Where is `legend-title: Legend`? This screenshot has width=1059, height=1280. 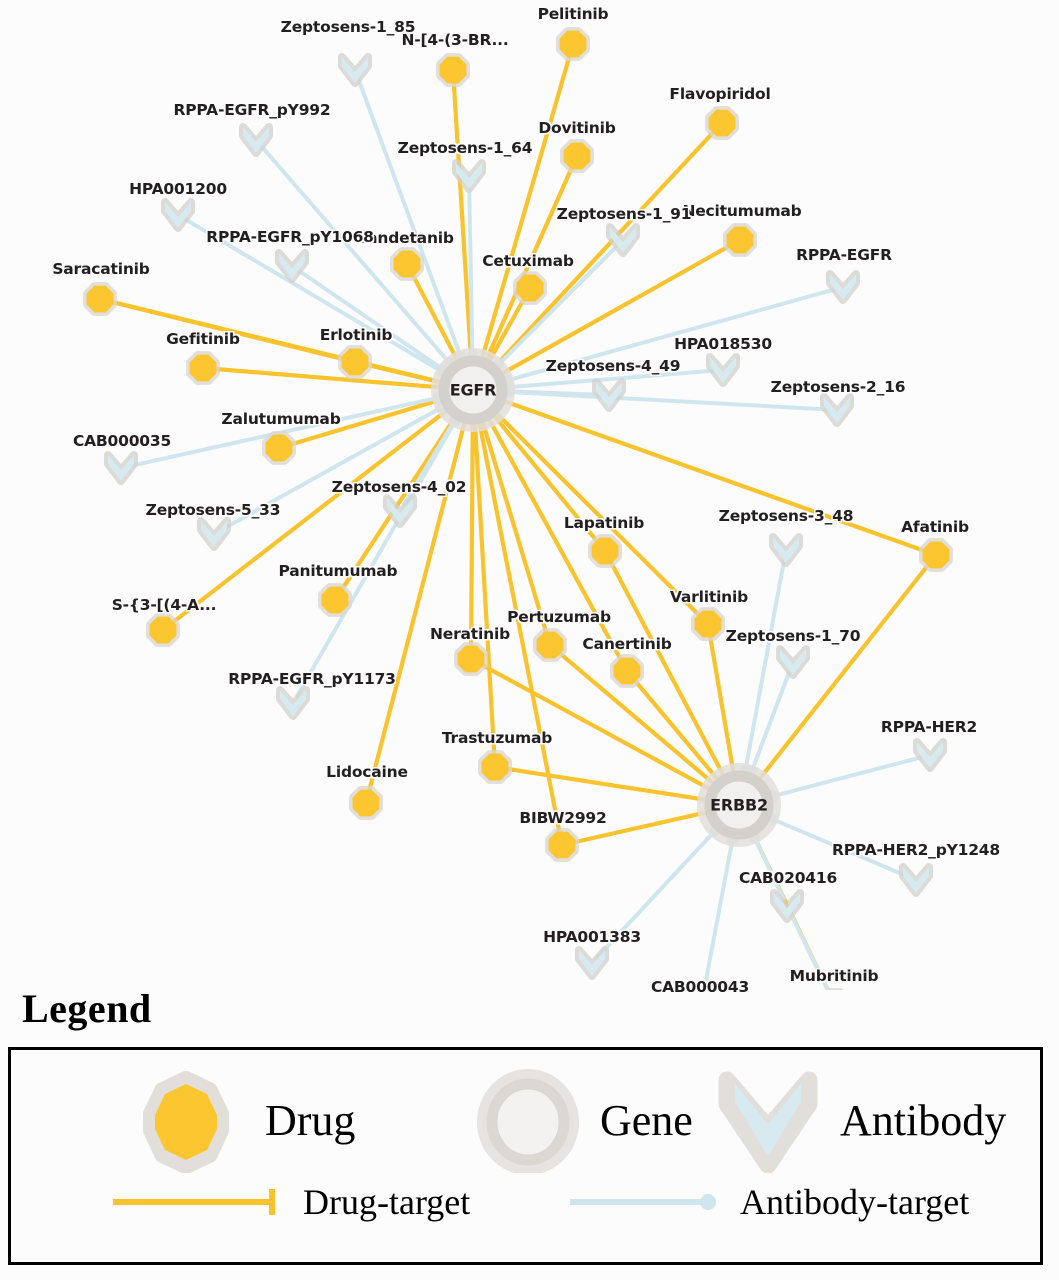
legend-title: Legend is located at coordinates (87, 1008).